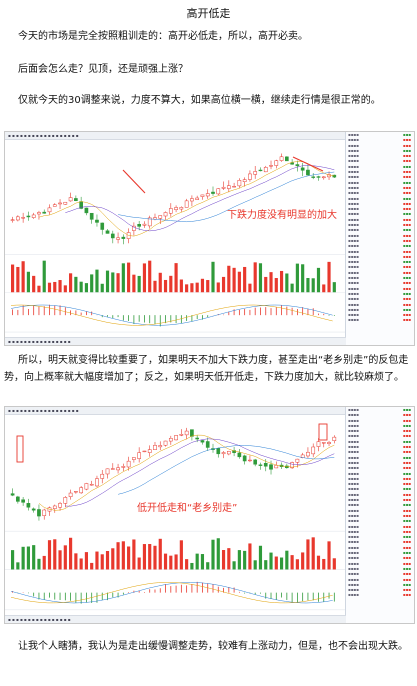  I want to click on macd-line, so click(172, 592).